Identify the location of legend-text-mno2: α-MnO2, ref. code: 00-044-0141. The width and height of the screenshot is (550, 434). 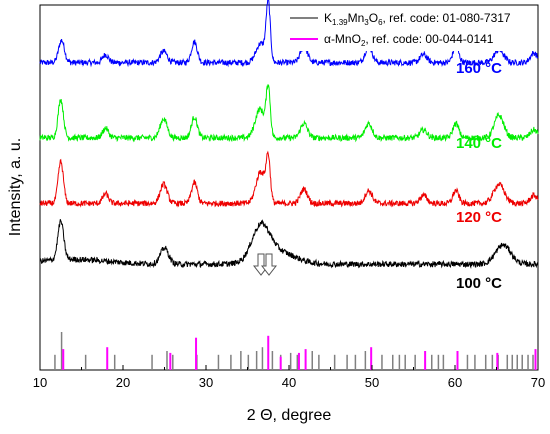
(409, 40).